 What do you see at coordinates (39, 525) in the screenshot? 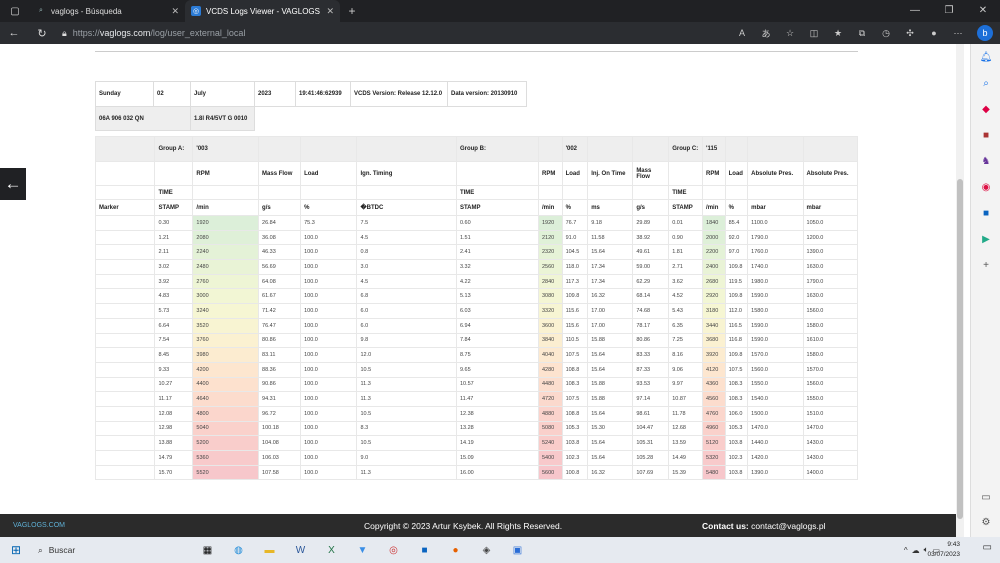
I see `footer-brand-link: VAGLOGS.COM` at bounding box center [39, 525].